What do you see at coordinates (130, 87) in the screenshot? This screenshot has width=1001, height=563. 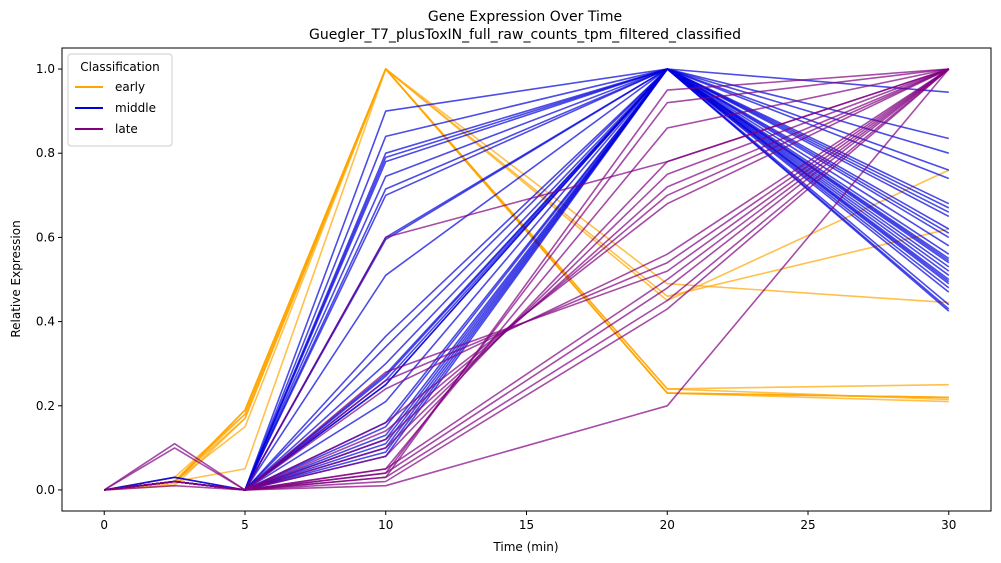 I see `legend-label-early: early` at bounding box center [130, 87].